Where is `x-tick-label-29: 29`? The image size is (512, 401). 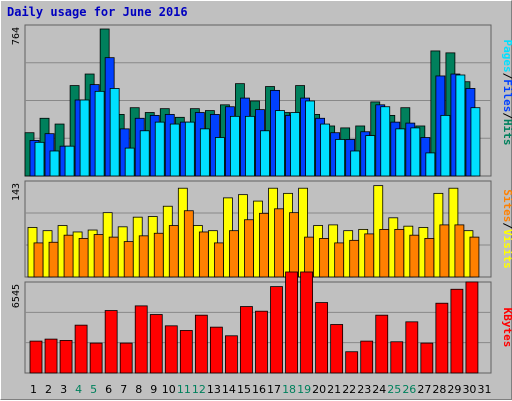 x-tick-label-29: 29 is located at coordinates (454, 389).